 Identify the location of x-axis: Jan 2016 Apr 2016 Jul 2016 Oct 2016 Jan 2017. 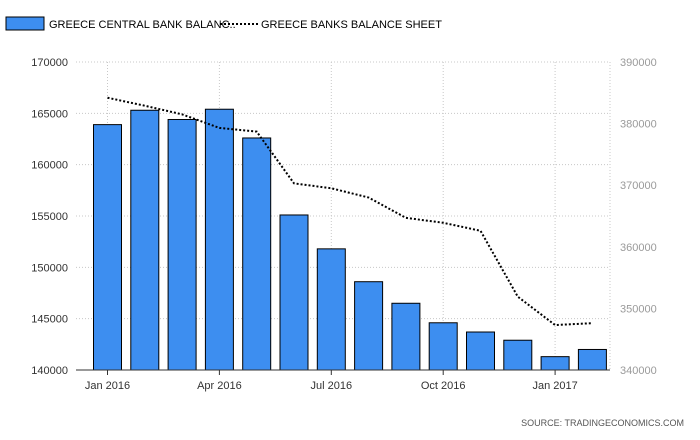
(343, 380).